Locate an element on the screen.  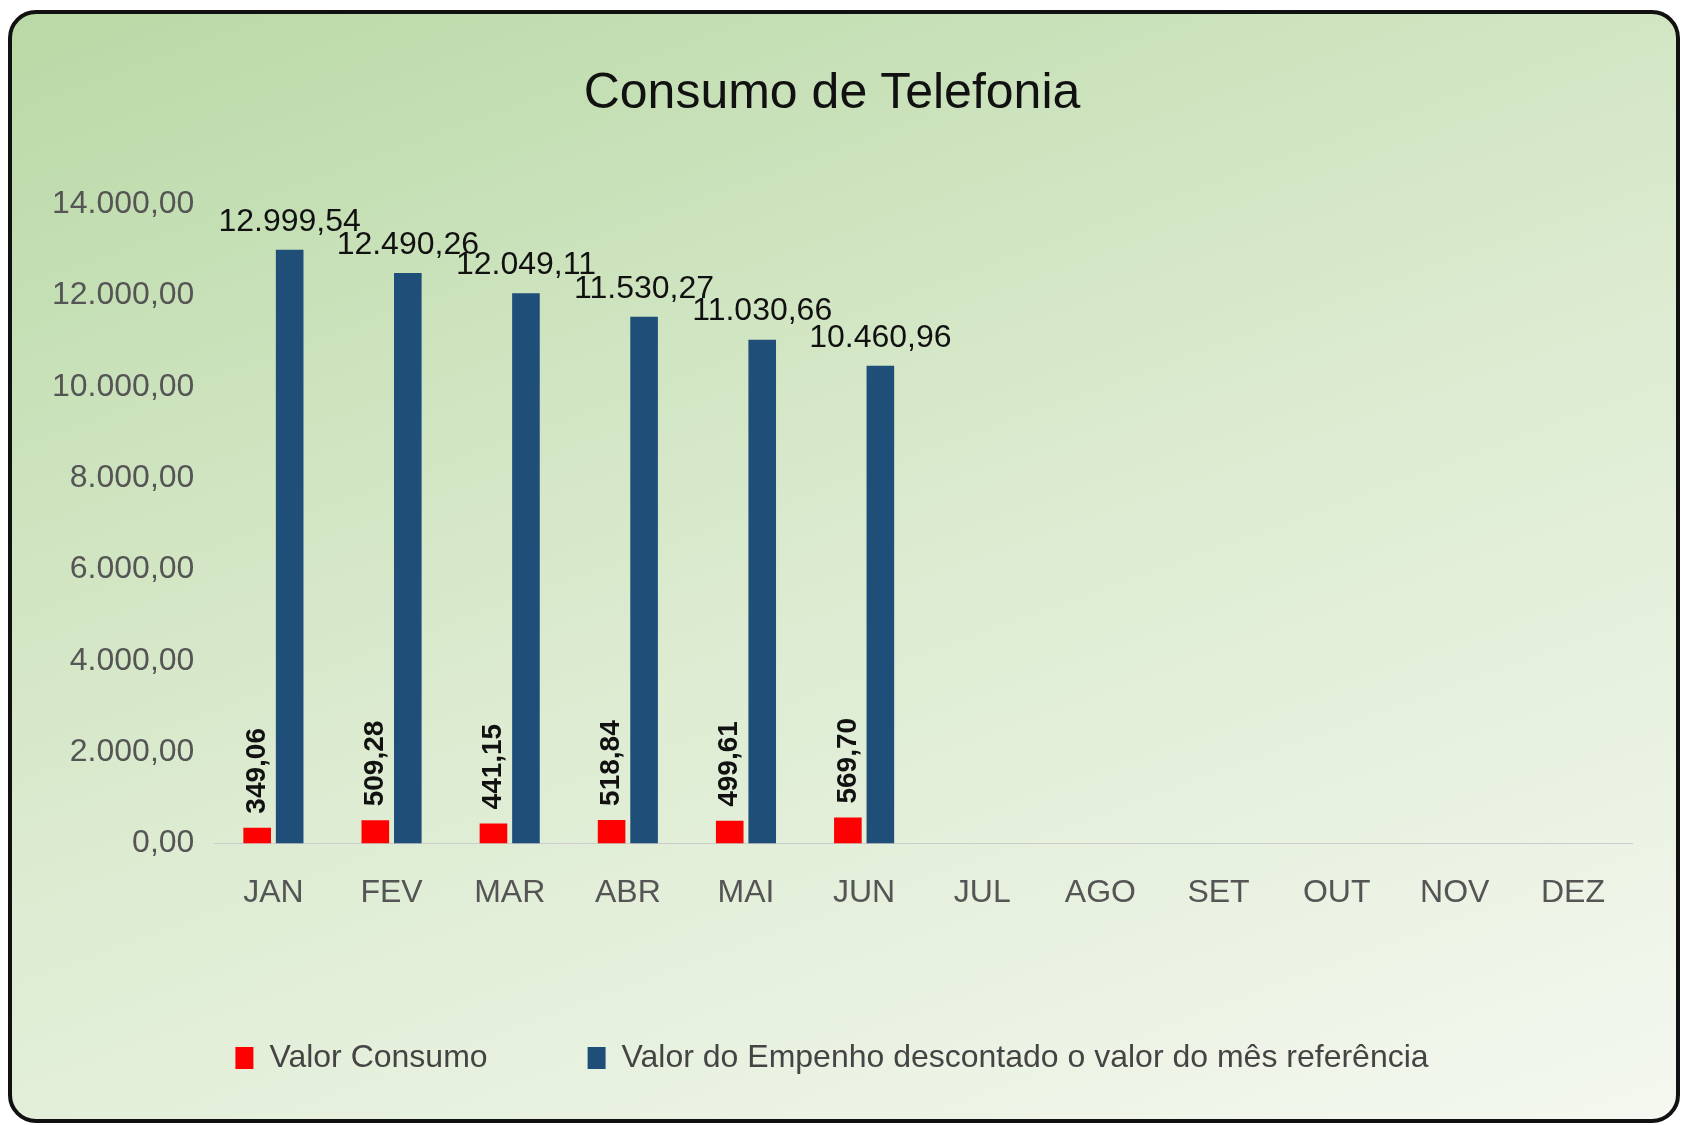
legend-label: Valor Consumo is located at coordinates (378, 1055).